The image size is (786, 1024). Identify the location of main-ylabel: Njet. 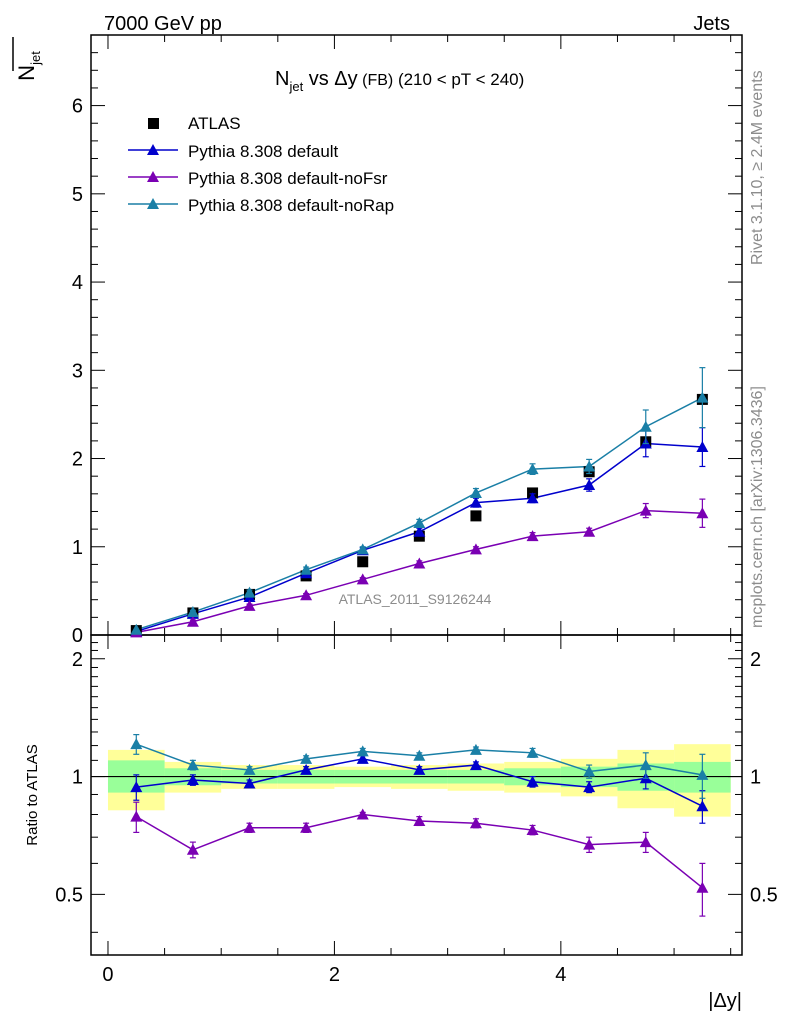
(28, 66).